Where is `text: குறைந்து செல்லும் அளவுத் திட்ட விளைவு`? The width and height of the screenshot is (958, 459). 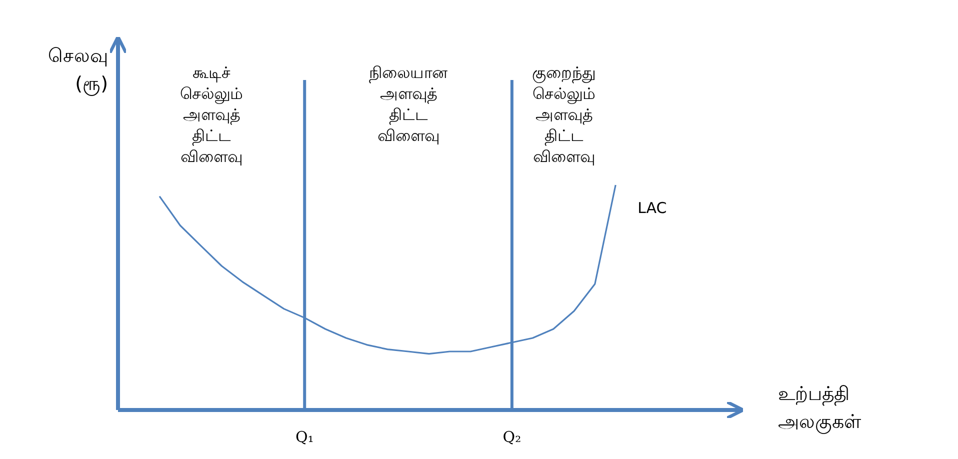 text: குறைந்து செல்லும் அளவுத் திட்ட விளைவு is located at coordinates (564, 114).